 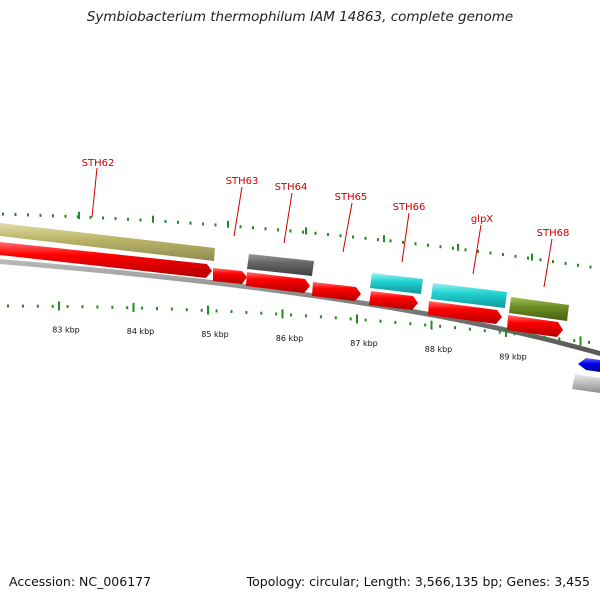 I want to click on scale-label: 85 kbp, so click(x=215, y=334).